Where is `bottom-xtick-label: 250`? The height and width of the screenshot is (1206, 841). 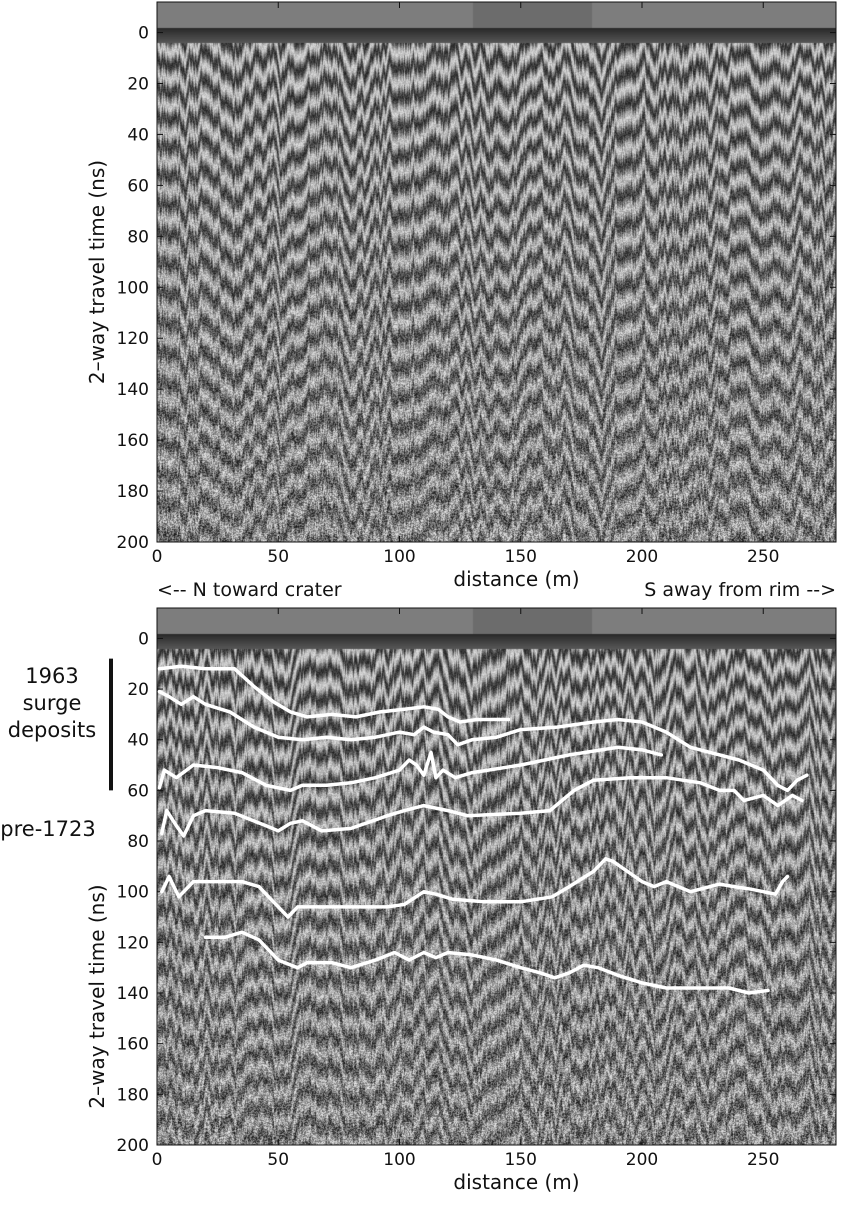
bottom-xtick-label: 250 is located at coordinates (763, 1160).